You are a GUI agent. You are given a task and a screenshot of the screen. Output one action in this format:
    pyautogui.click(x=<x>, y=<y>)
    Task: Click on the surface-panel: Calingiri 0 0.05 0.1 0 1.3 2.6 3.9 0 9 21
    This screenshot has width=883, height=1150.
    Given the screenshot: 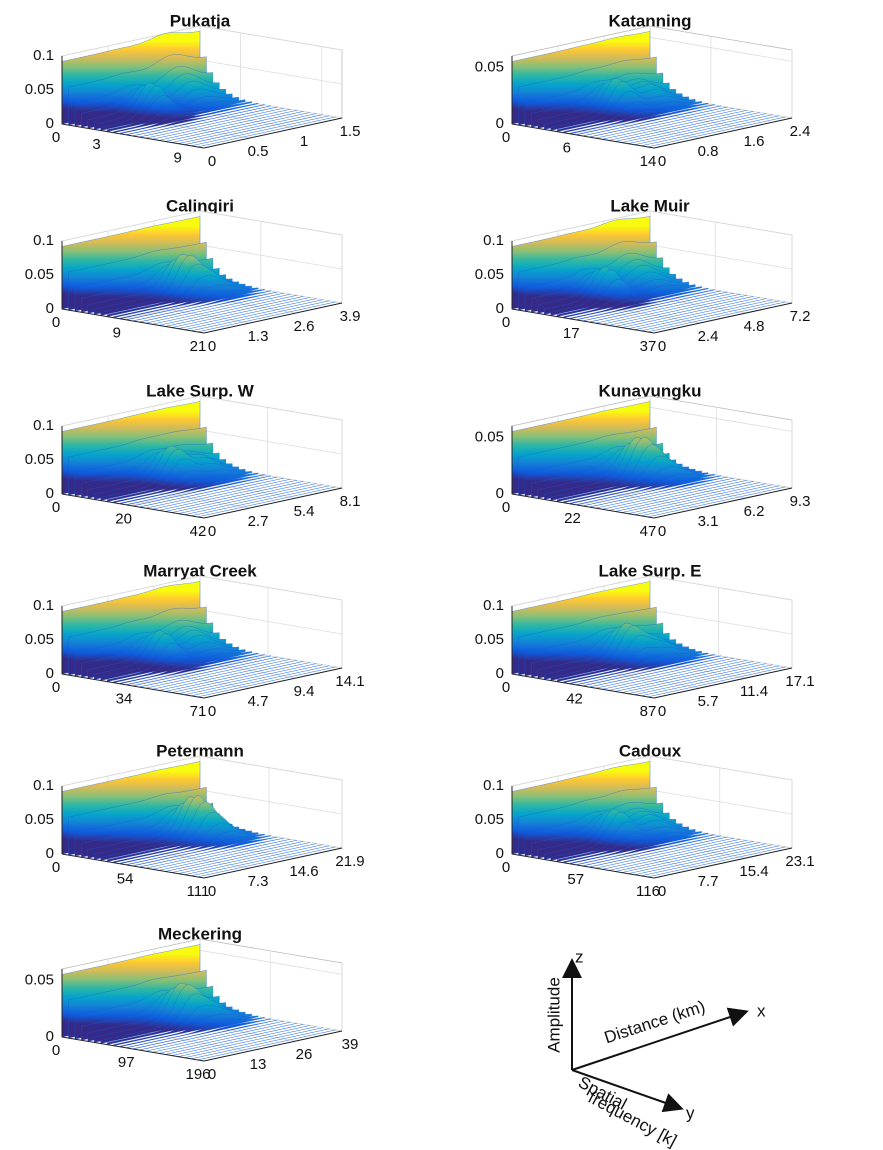 What is the action you would take?
    pyautogui.click(x=193, y=275)
    